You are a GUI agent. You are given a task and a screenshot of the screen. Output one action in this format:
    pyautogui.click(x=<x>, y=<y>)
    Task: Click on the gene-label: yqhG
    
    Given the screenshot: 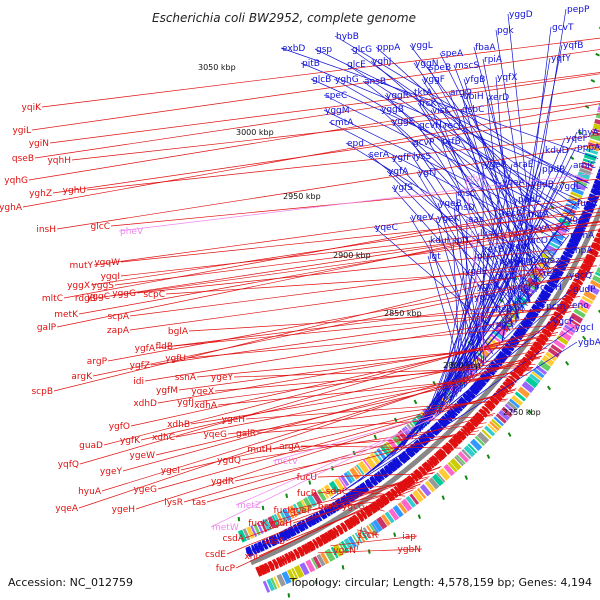 What is the action you would take?
    pyautogui.click(x=16, y=181)
    